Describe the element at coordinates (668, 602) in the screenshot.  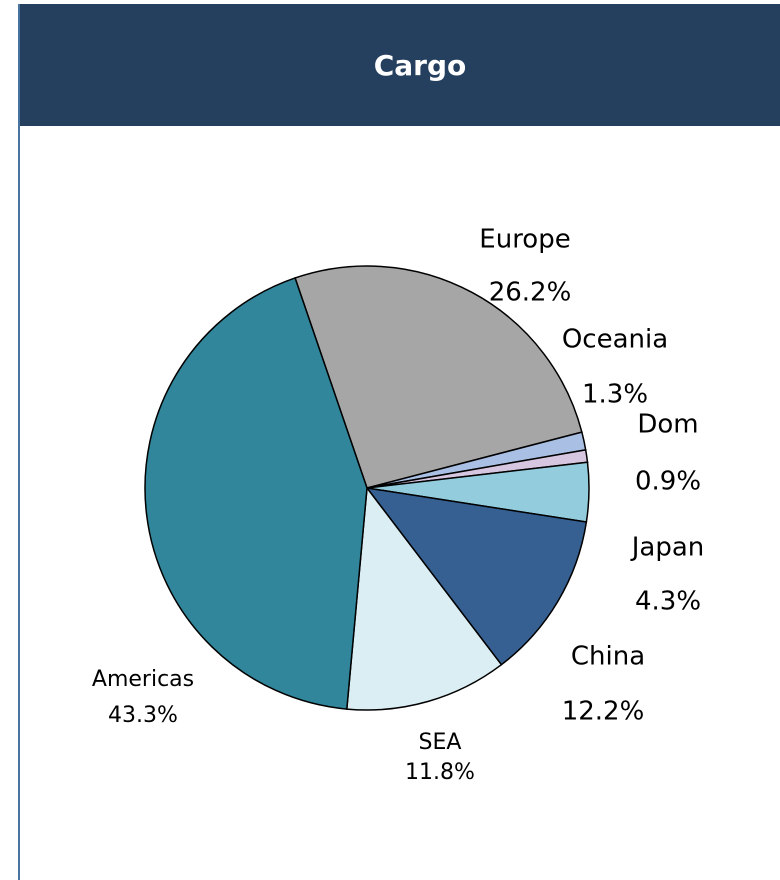
I see `value-label: 4.3%` at that location.